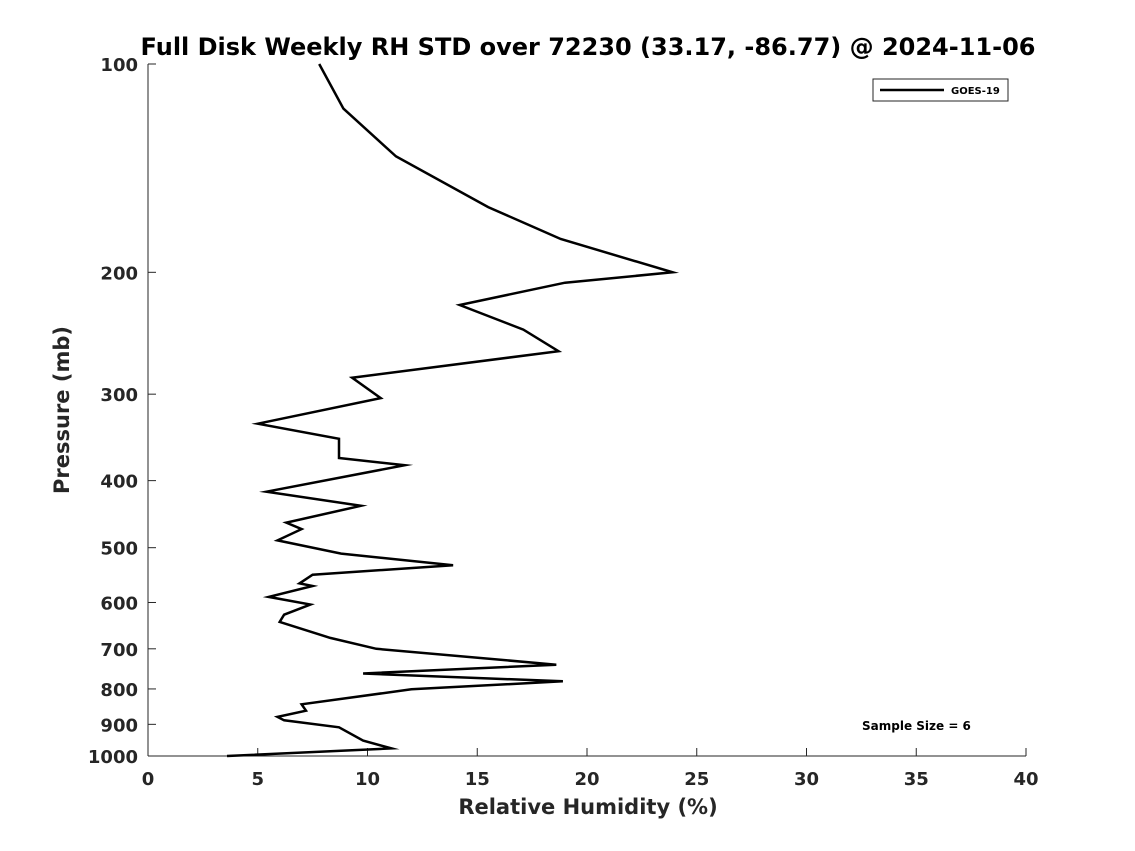 Image resolution: width=1135 pixels, height=851 pixels. I want to click on x-tick-label-25: 25, so click(696, 779).